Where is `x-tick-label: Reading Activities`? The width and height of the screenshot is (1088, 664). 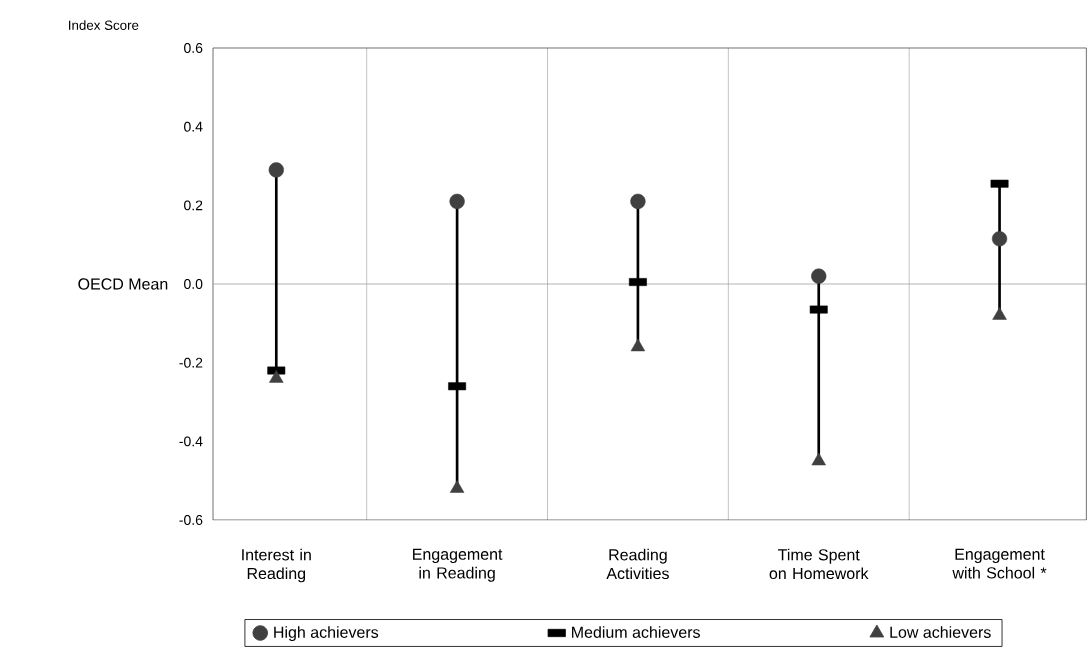 x-tick-label: Reading Activities is located at coordinates (637, 564).